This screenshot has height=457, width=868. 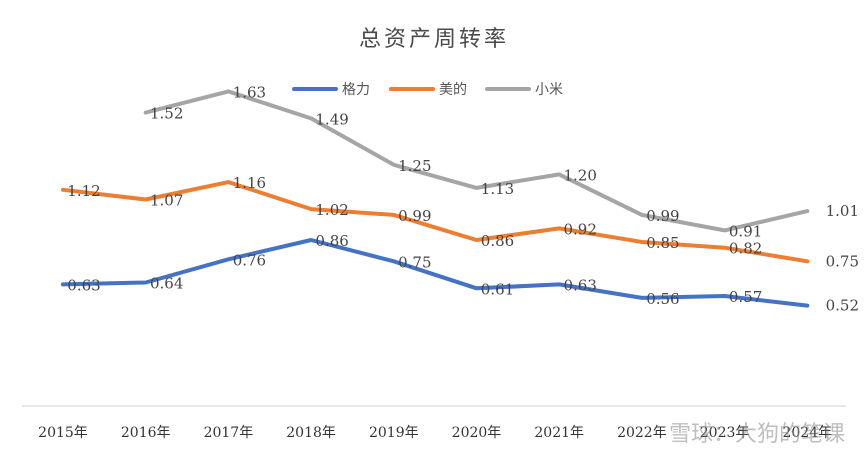 What do you see at coordinates (434, 39) in the screenshot?
I see `chart-title: 总资产周转率` at bounding box center [434, 39].